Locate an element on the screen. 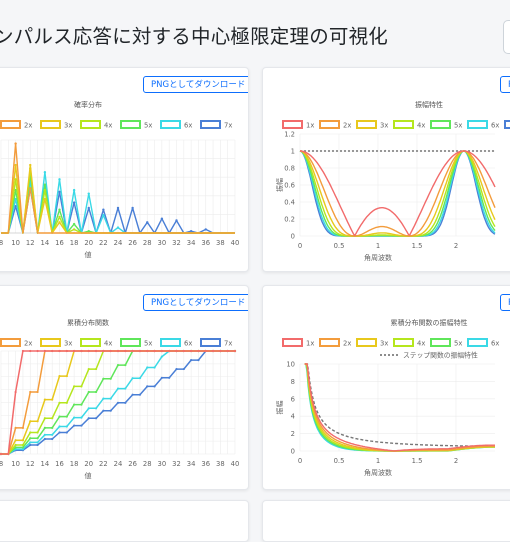  chart-title: 確率分布 is located at coordinates (88, 104).